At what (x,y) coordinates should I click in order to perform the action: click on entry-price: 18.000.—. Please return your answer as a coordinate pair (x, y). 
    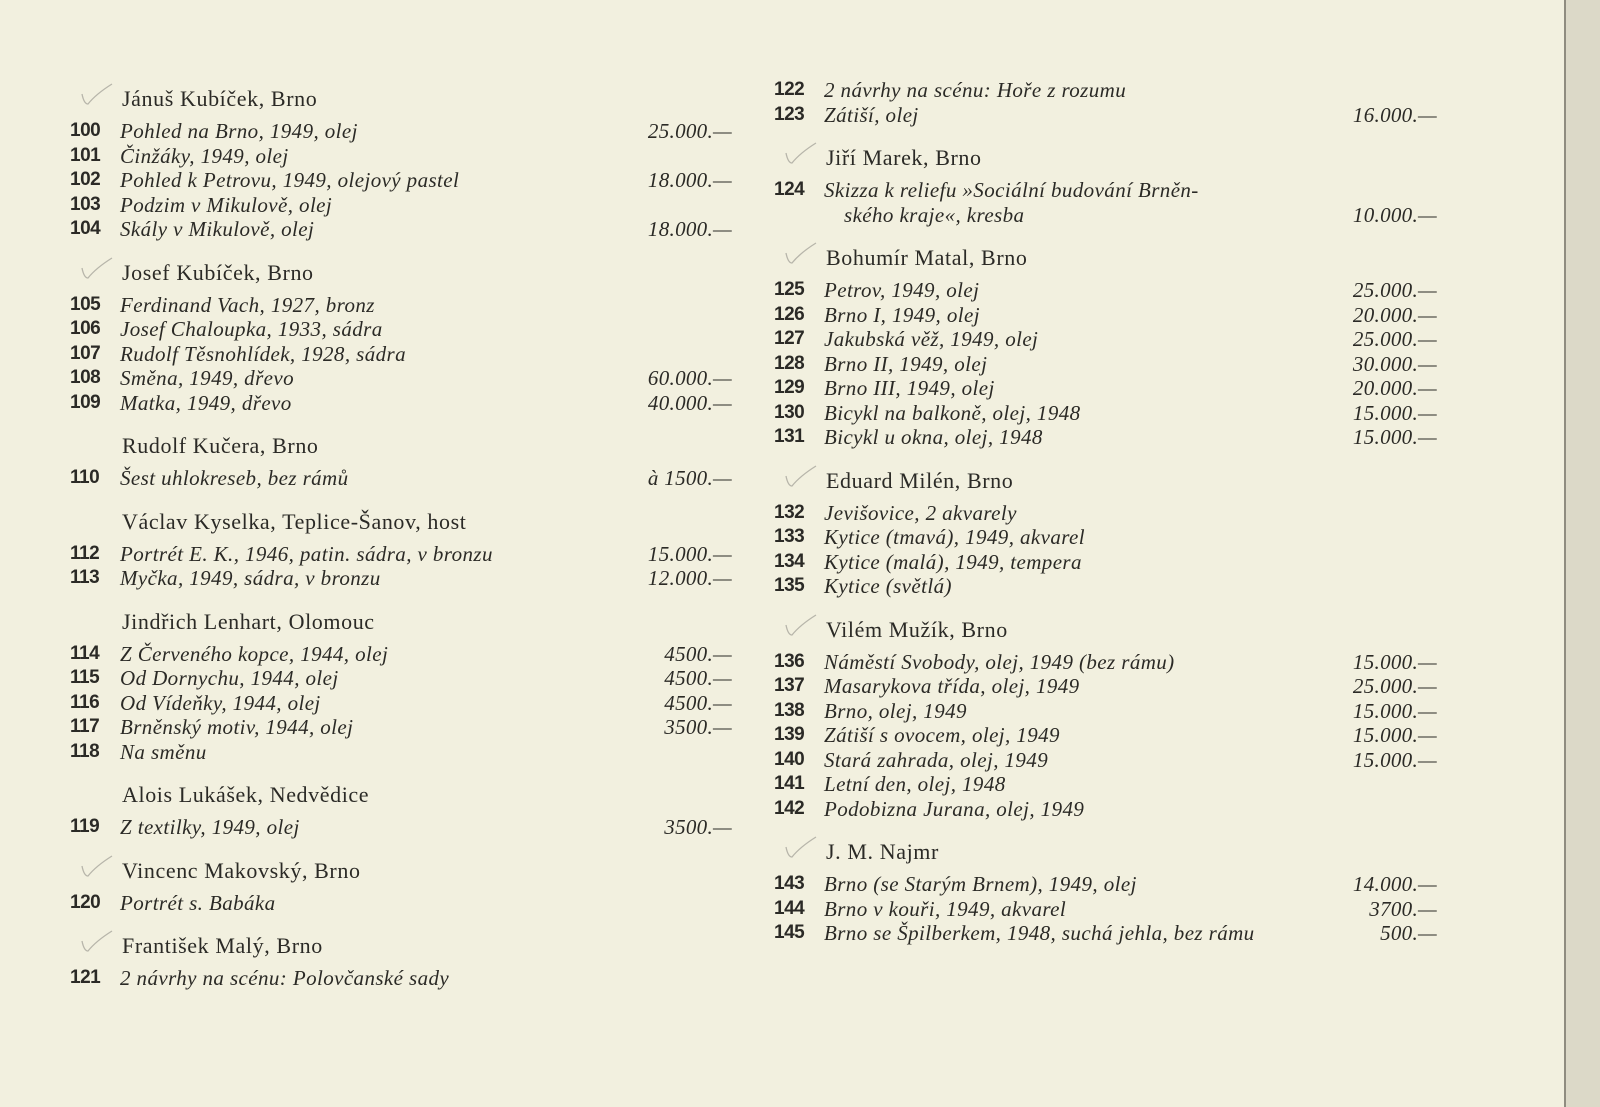
    Looking at the image, I should click on (689, 180).